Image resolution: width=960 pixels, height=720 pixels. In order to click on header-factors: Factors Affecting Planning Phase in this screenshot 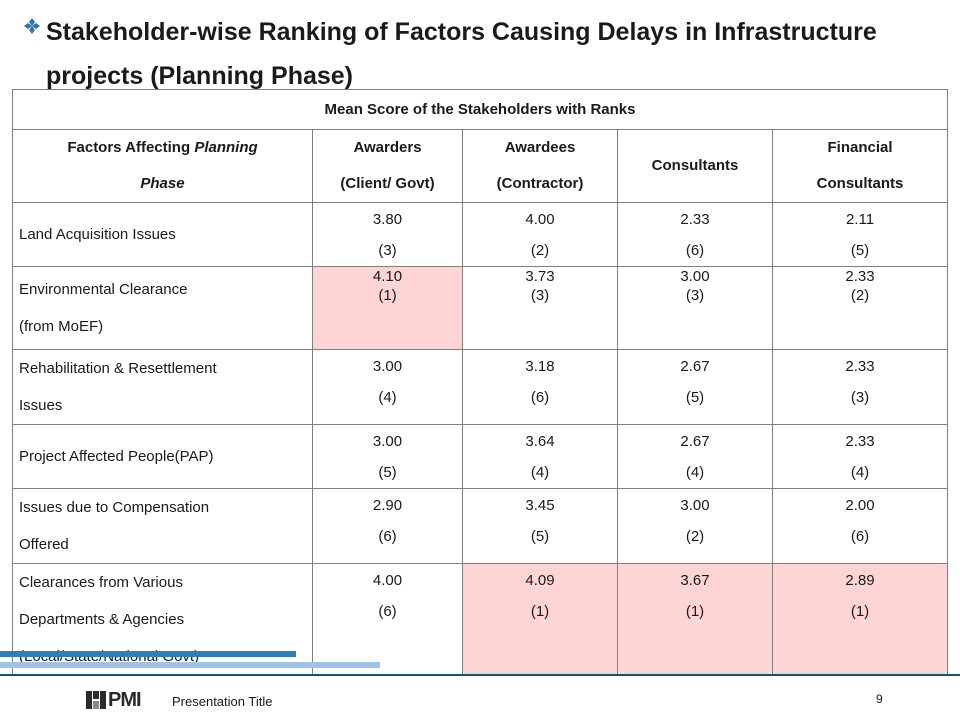, I will do `click(162, 166)`.